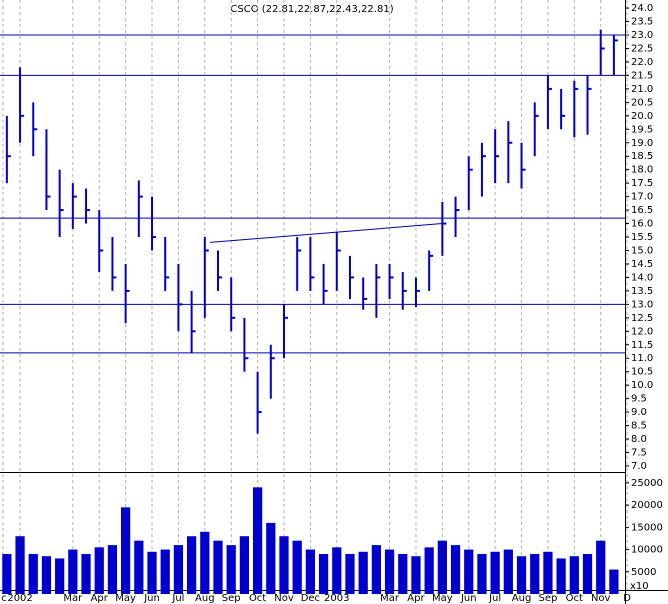 Image resolution: width=668 pixels, height=604 pixels. What do you see at coordinates (4, 598) in the screenshot?
I see `x-tick-label: c` at bounding box center [4, 598].